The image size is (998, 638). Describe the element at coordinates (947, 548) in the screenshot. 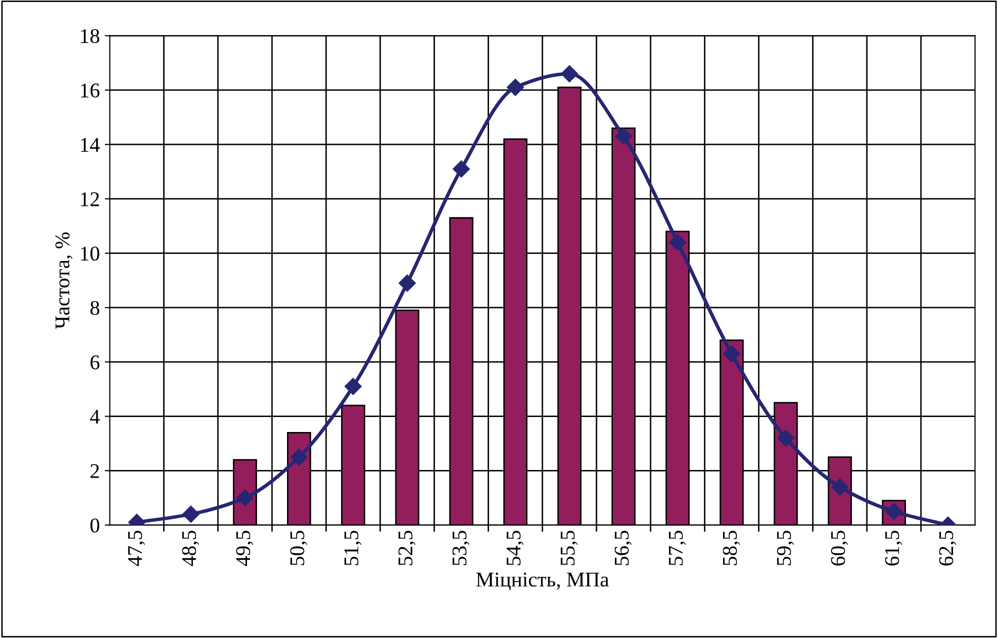

I see `x-tick-label: 62,5` at that location.